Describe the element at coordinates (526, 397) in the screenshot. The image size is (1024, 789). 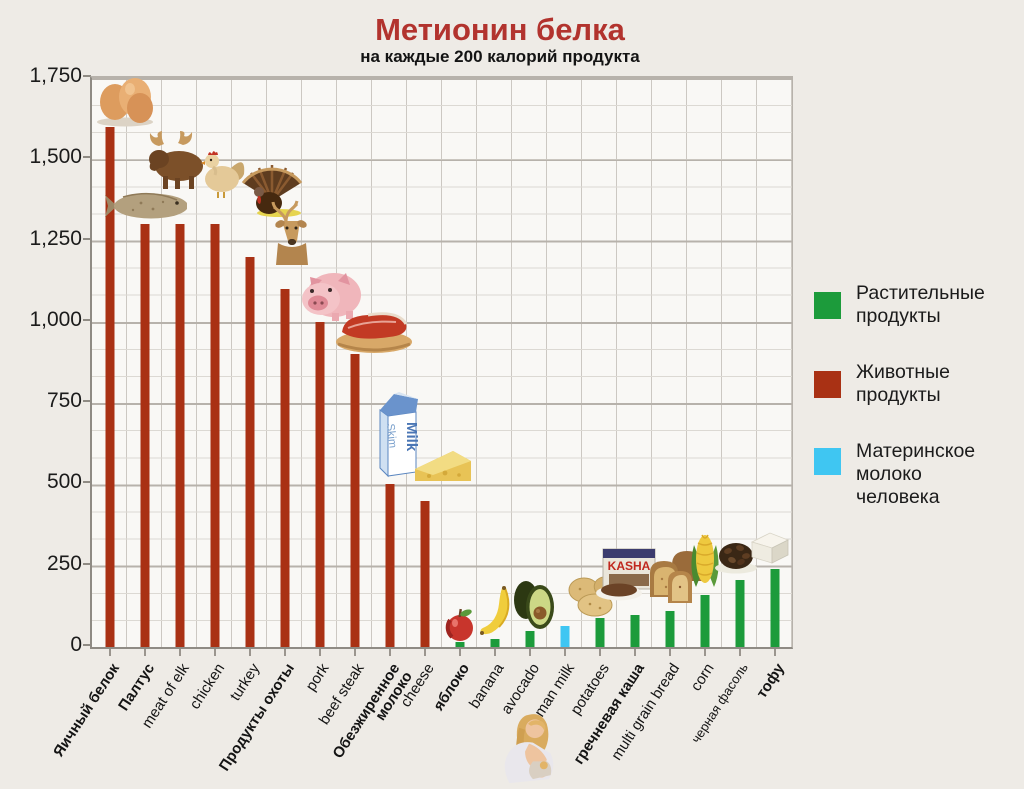
I see `column-avocado: avocado` at that location.